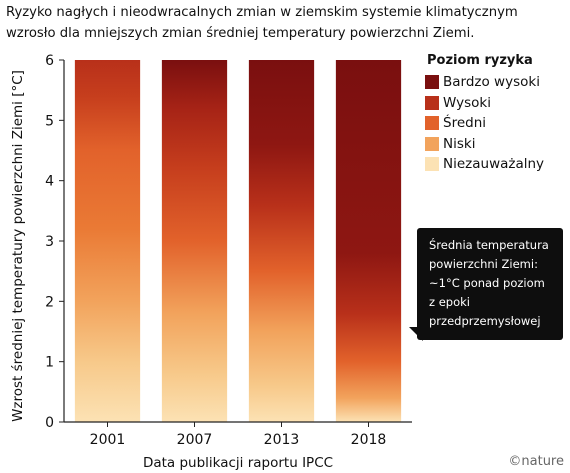 Image resolution: width=570 pixels, height=473 pixels. Describe the element at coordinates (195, 440) in the screenshot. I see `x-tick-label: 2007` at that location.